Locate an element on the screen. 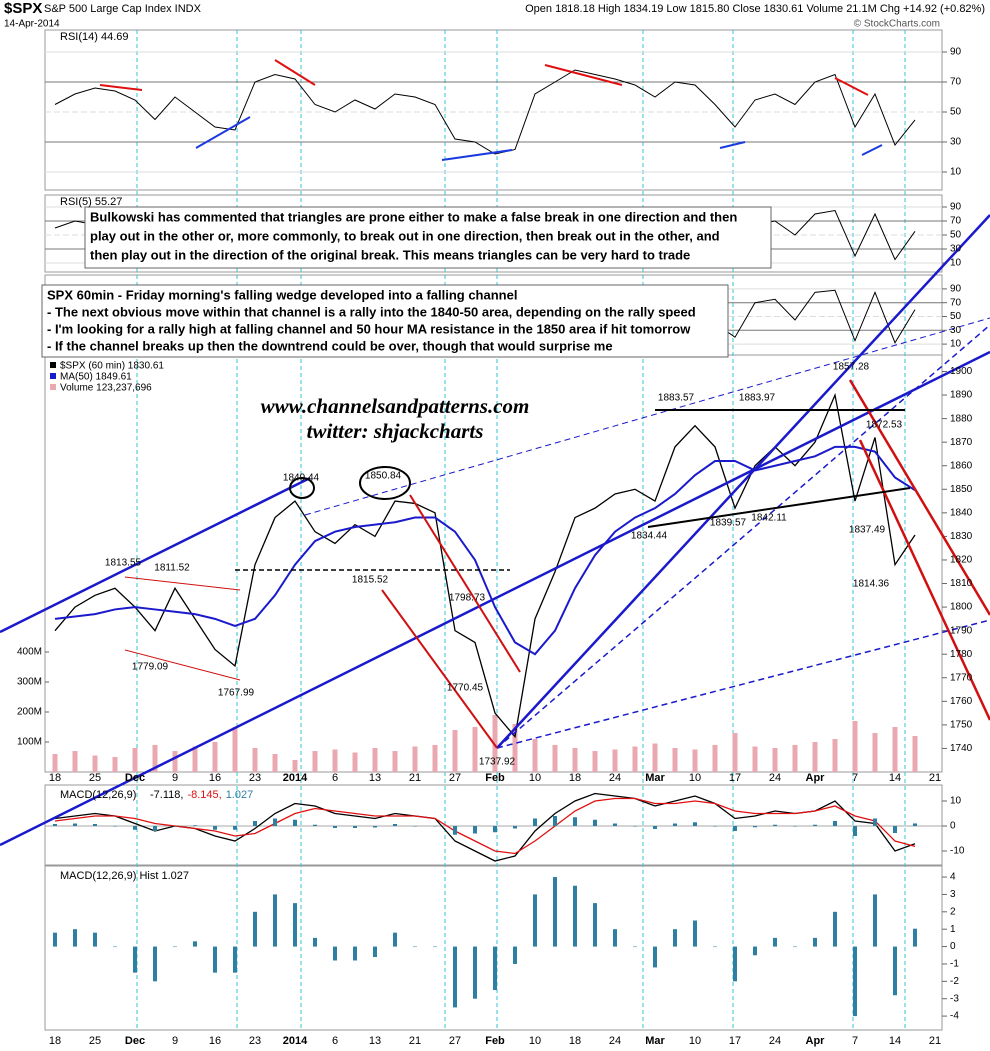  y-tick-label: -4 is located at coordinates (954, 1016).